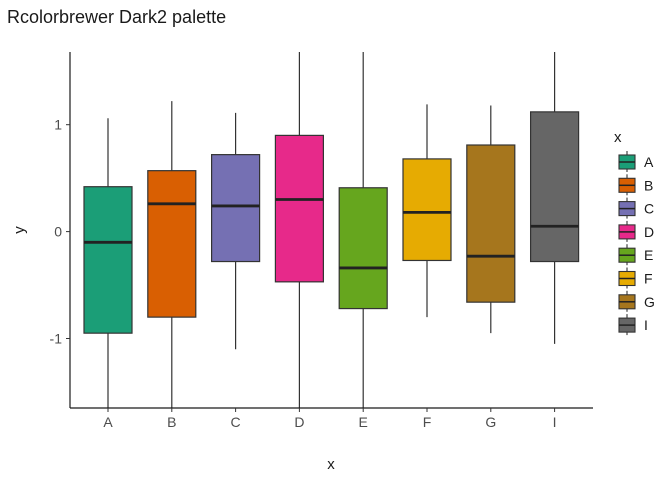  I want to click on legend-item-g: G, so click(636, 301).